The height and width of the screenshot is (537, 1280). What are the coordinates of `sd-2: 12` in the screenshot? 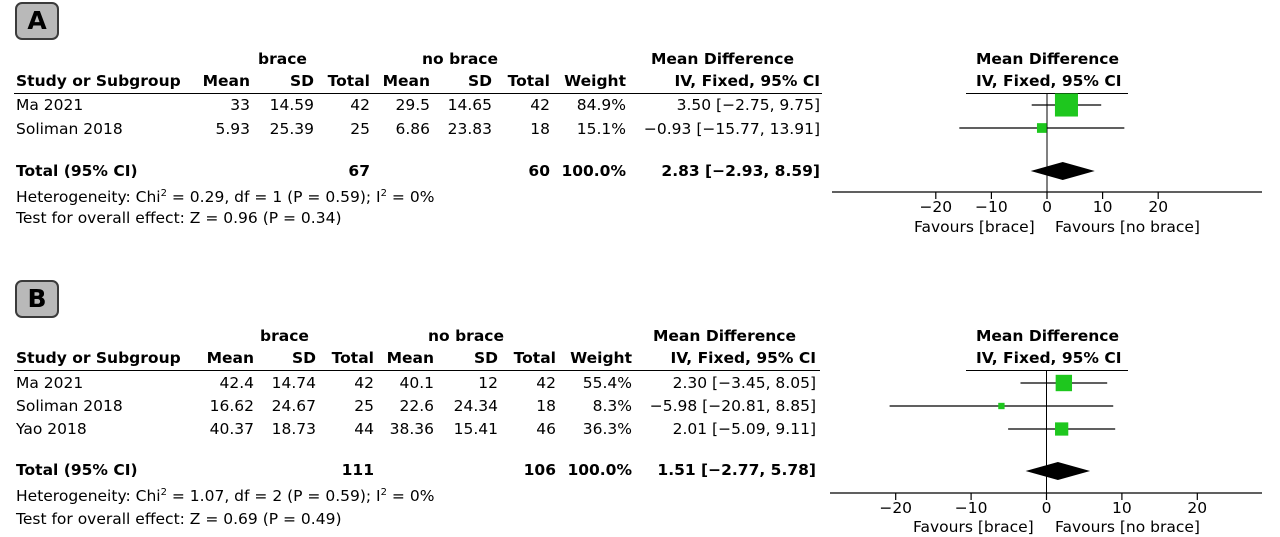 It's located at (488, 383).